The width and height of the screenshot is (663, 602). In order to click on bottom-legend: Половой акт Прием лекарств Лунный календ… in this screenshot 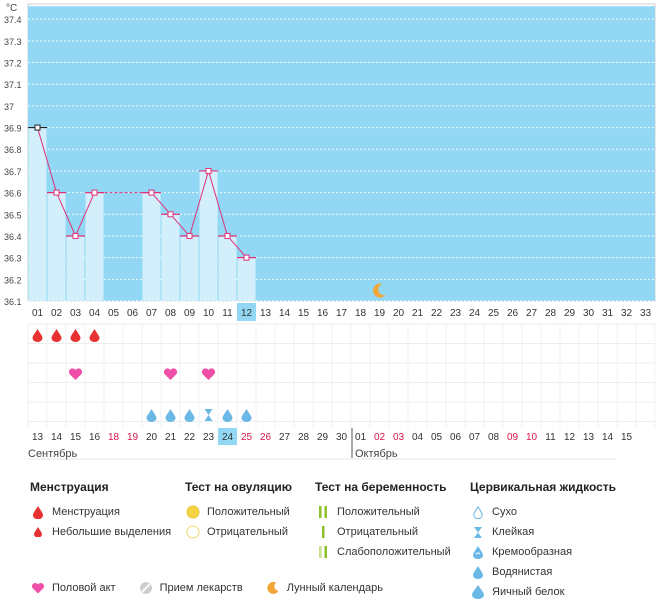, I will do `click(217, 588)`.